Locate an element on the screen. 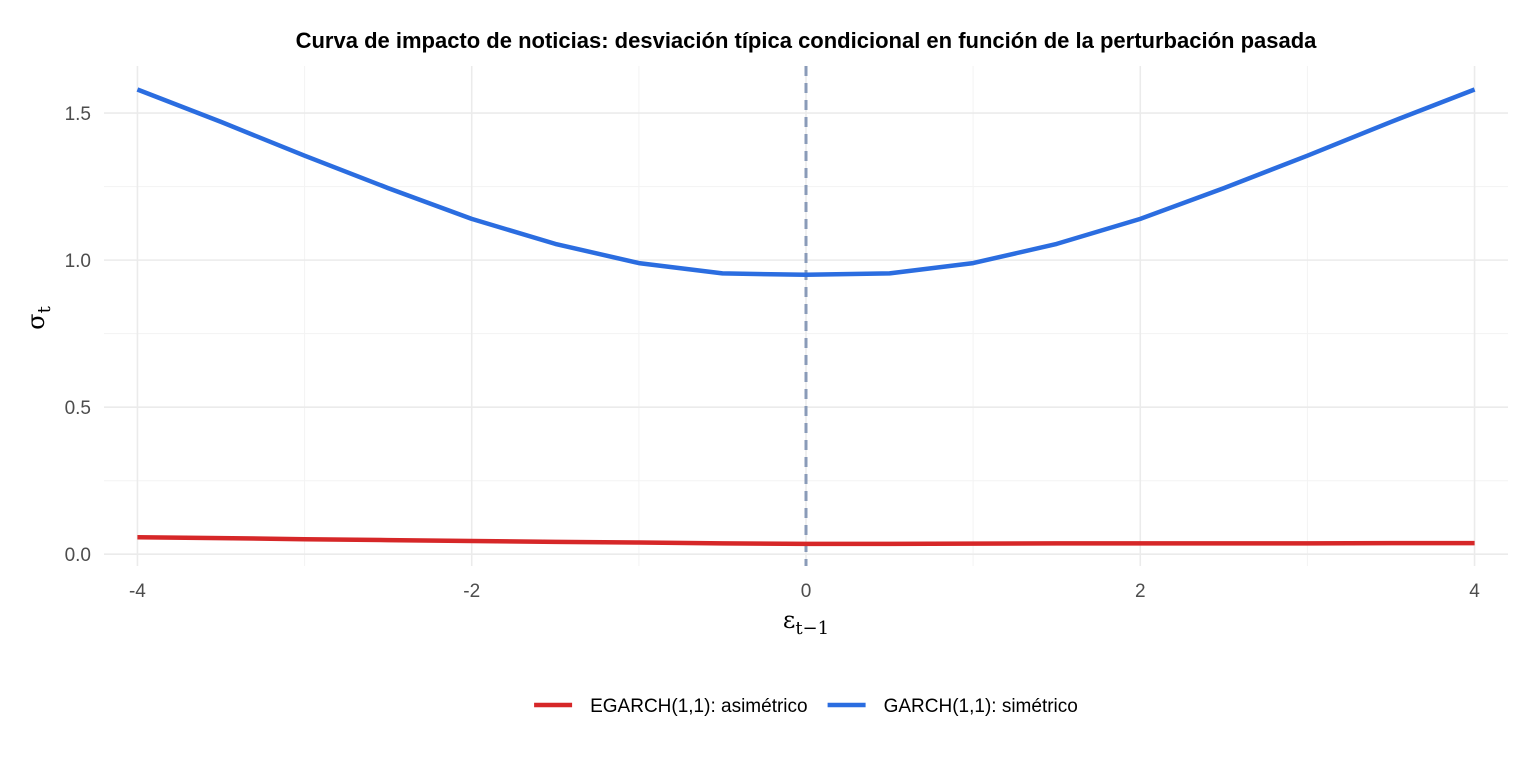  y-axis-label: σt is located at coordinates (38, 317).